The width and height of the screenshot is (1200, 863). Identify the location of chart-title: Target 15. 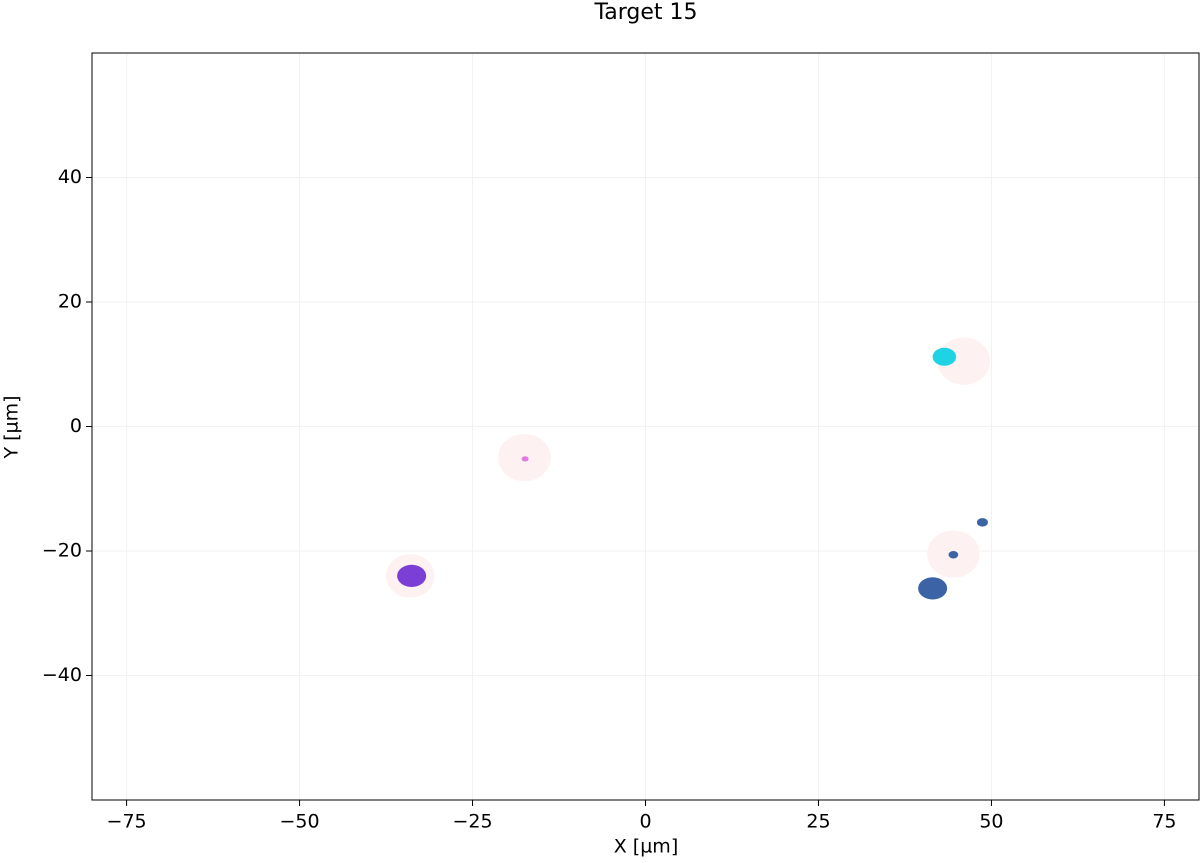
(645, 12).